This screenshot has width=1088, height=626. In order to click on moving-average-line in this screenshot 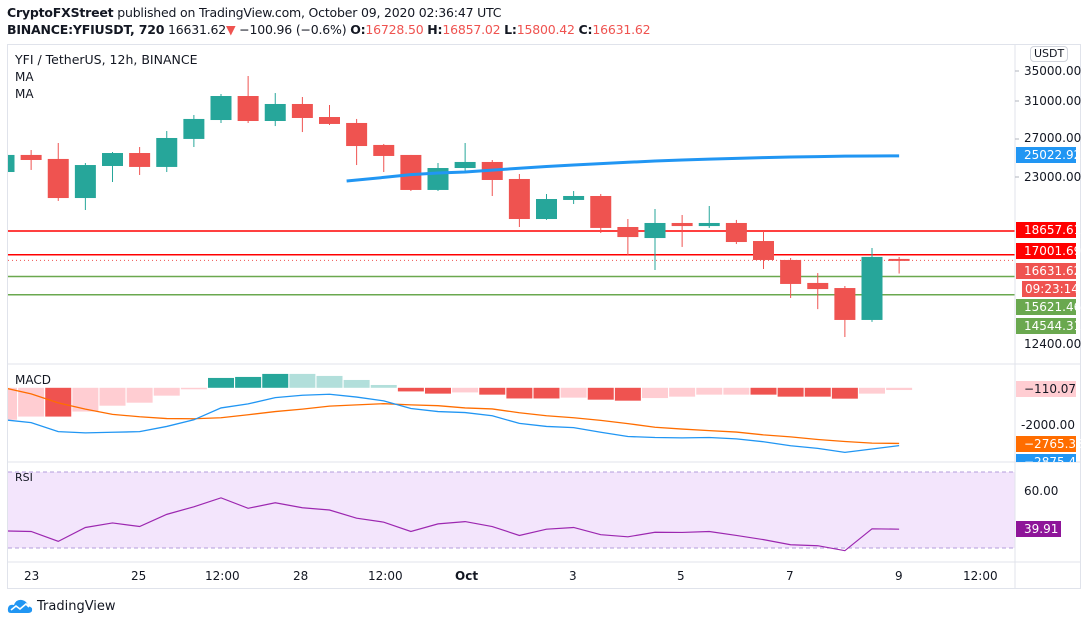, I will do `click(623, 168)`.